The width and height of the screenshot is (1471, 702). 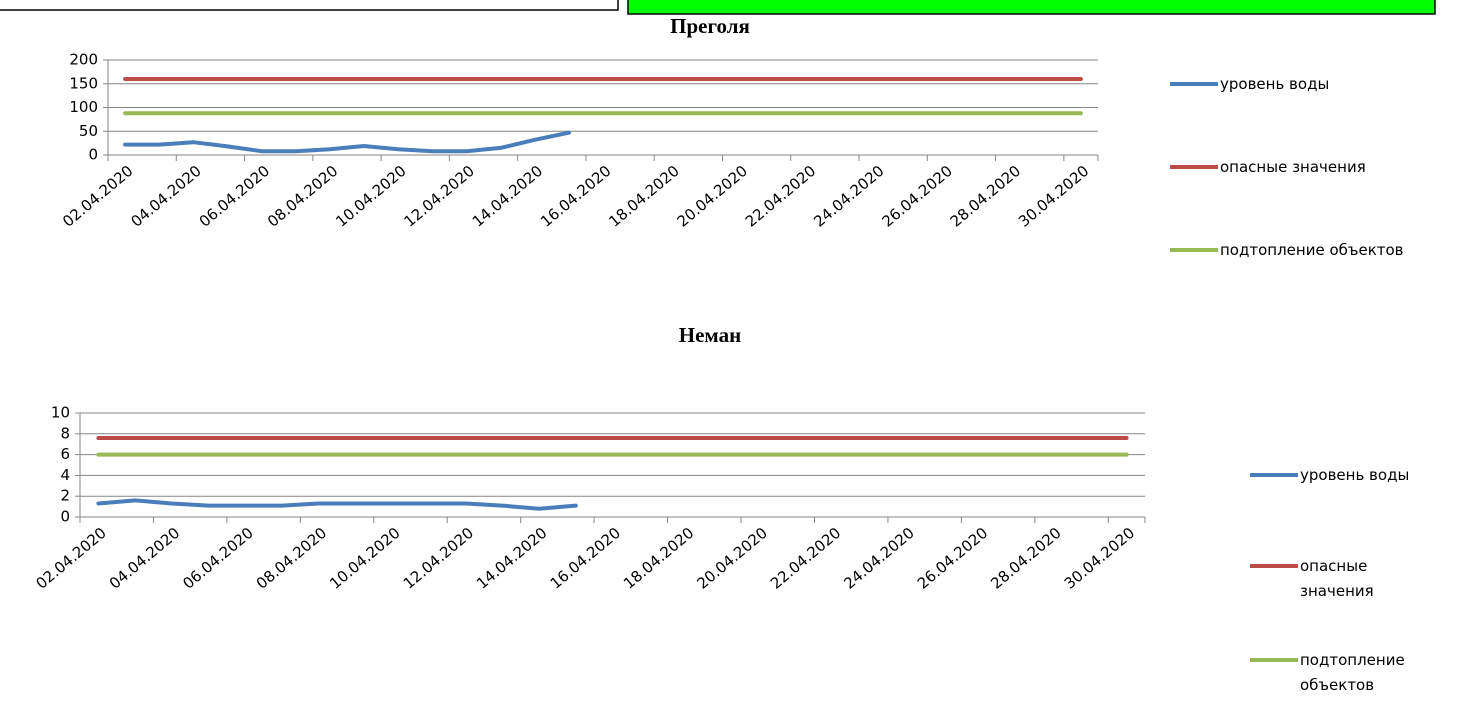 I want to click on y-tick-label: 100, so click(x=83, y=107).